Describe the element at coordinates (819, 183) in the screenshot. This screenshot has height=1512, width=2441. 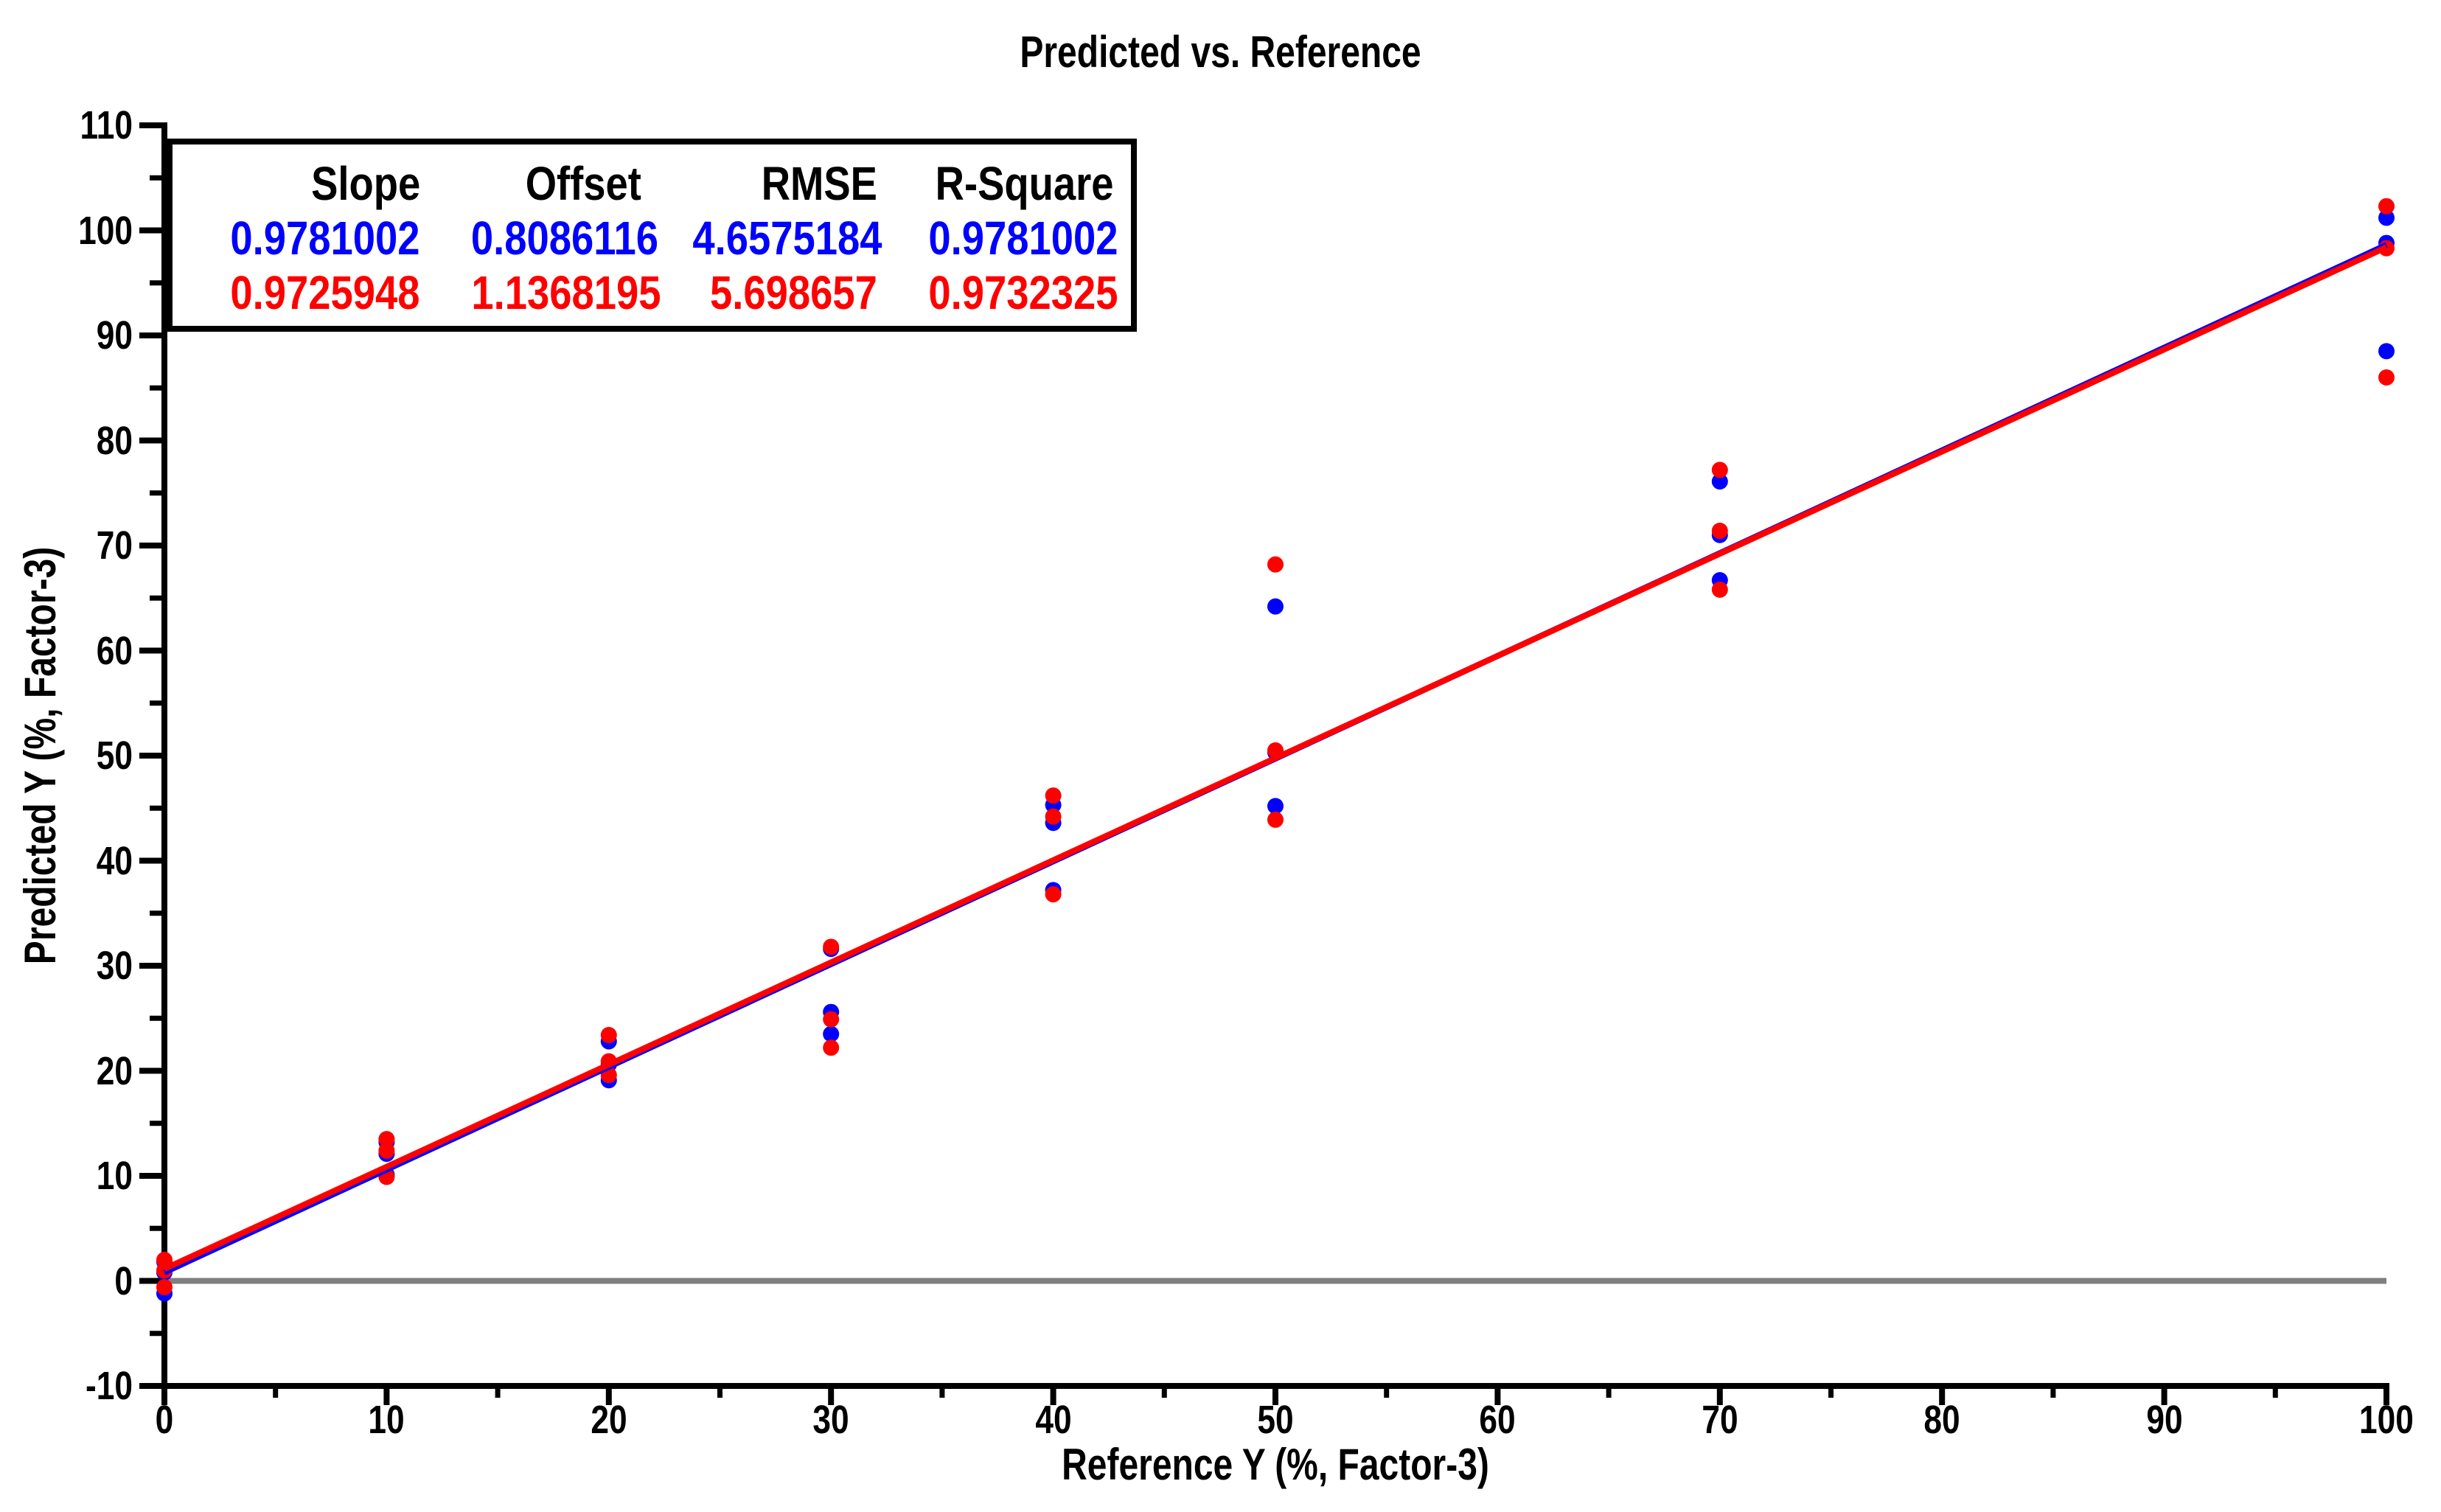
I see `stats-header-rmse: RMSE` at that location.